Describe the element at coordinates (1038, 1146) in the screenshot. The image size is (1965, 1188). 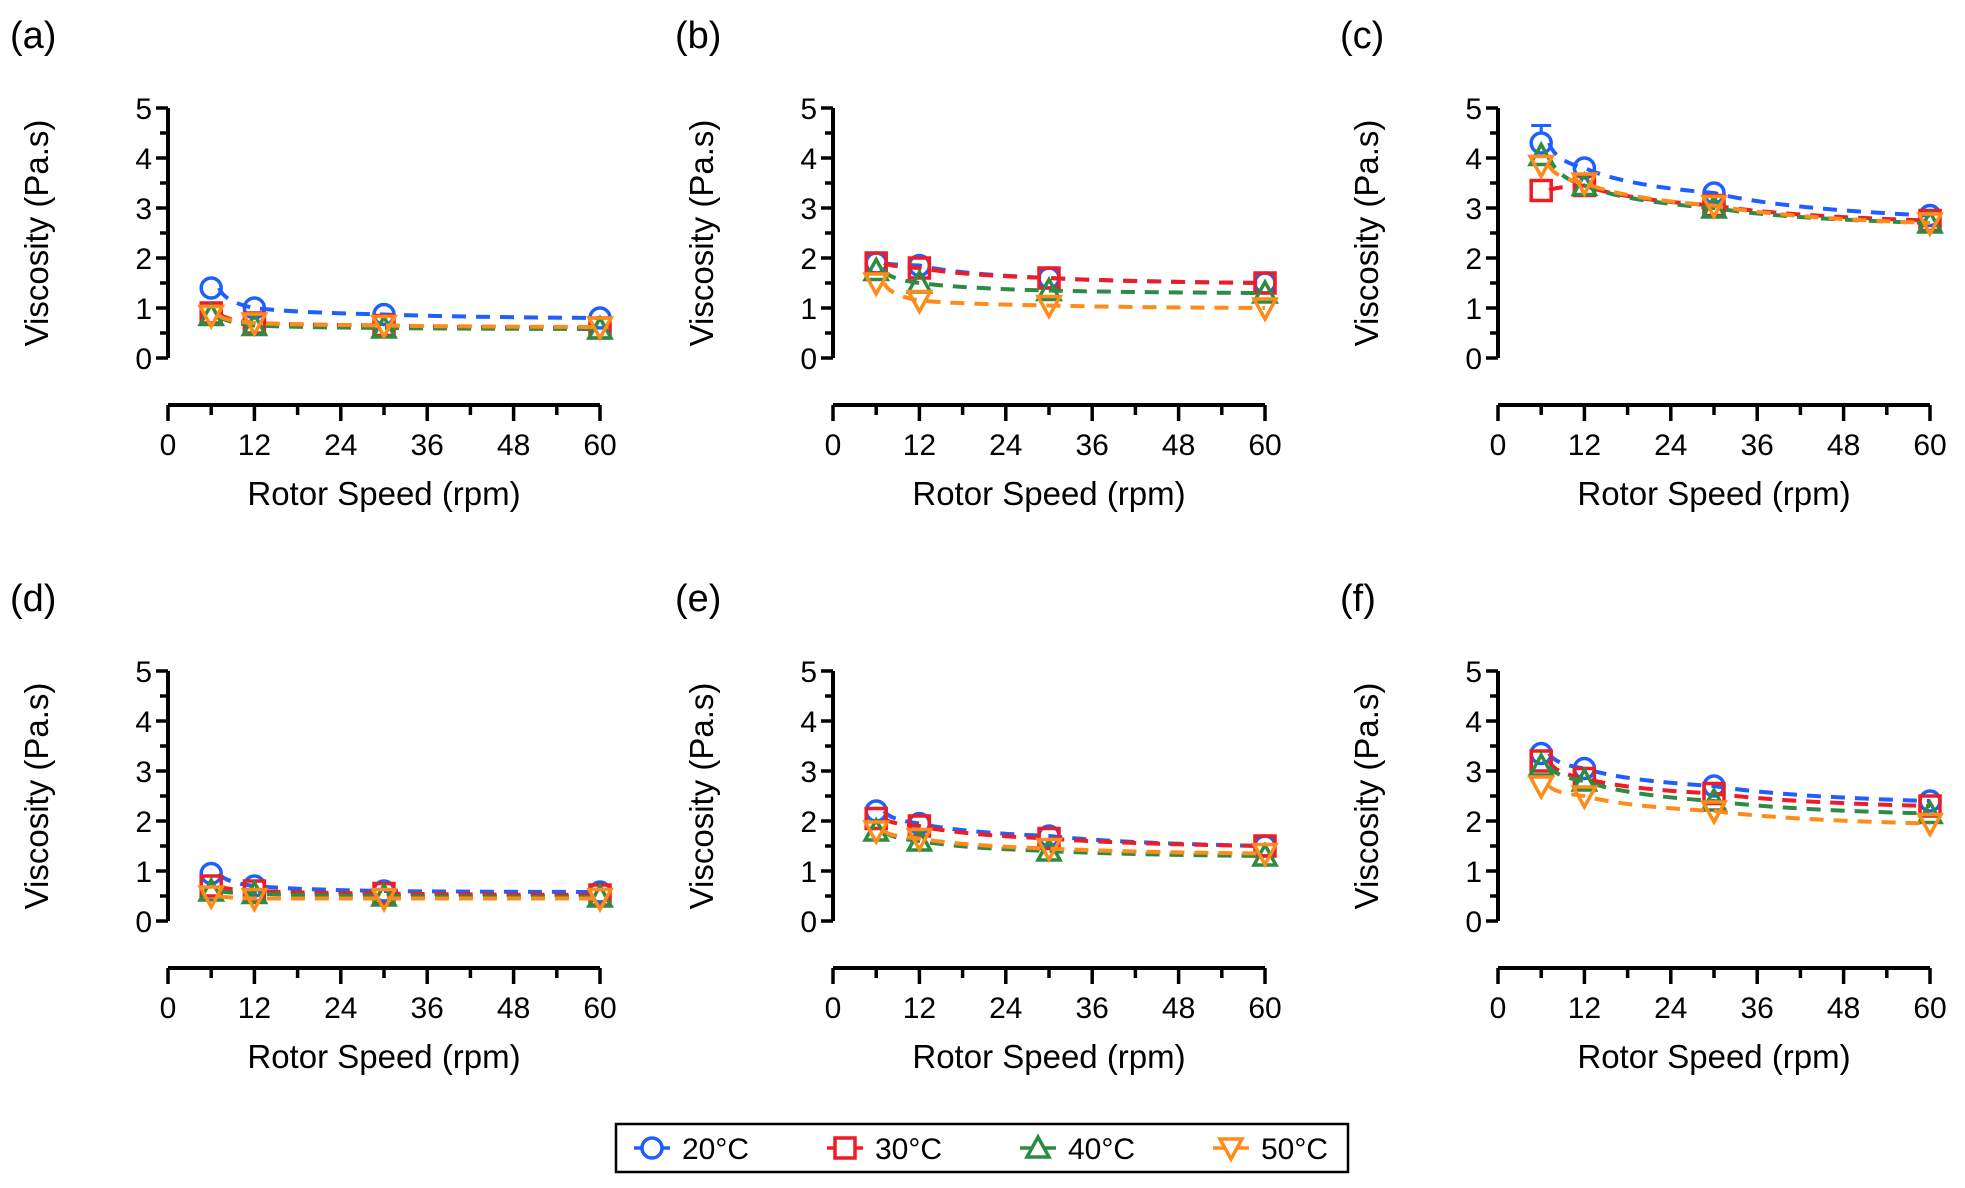
I see `legend-marker-triangle-up-icon` at that location.